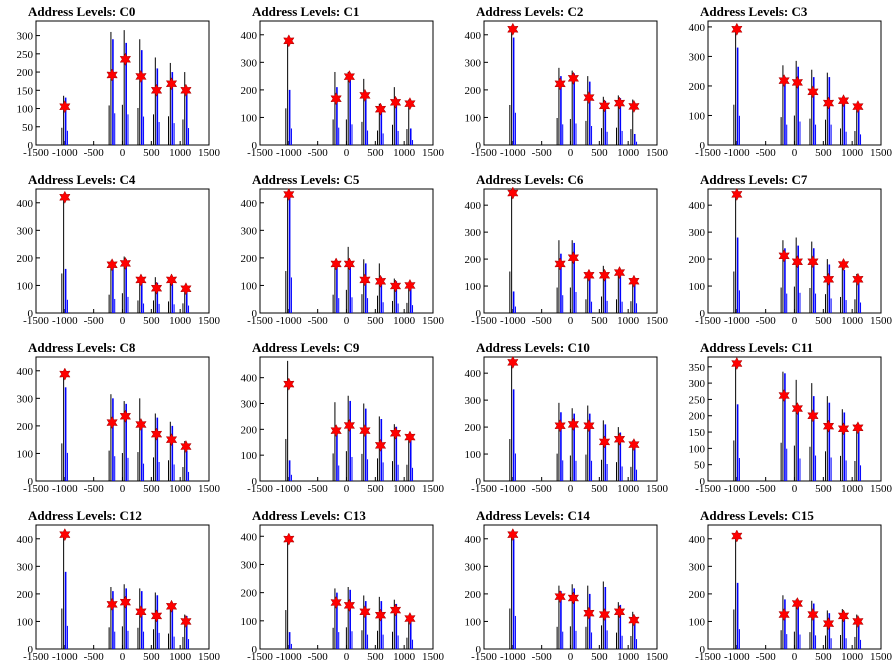  What do you see at coordinates (85, 515) in the screenshot?
I see `chart-title: Address Levels: C12` at bounding box center [85, 515].